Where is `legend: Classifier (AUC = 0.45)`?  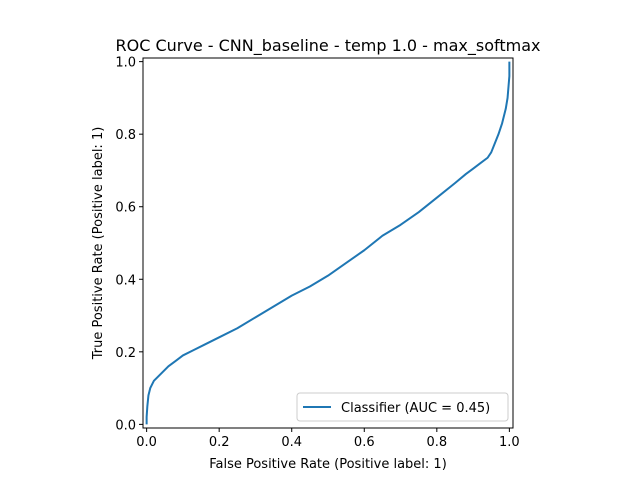
legend: Classifier (AUC = 0.45) is located at coordinates (402, 407).